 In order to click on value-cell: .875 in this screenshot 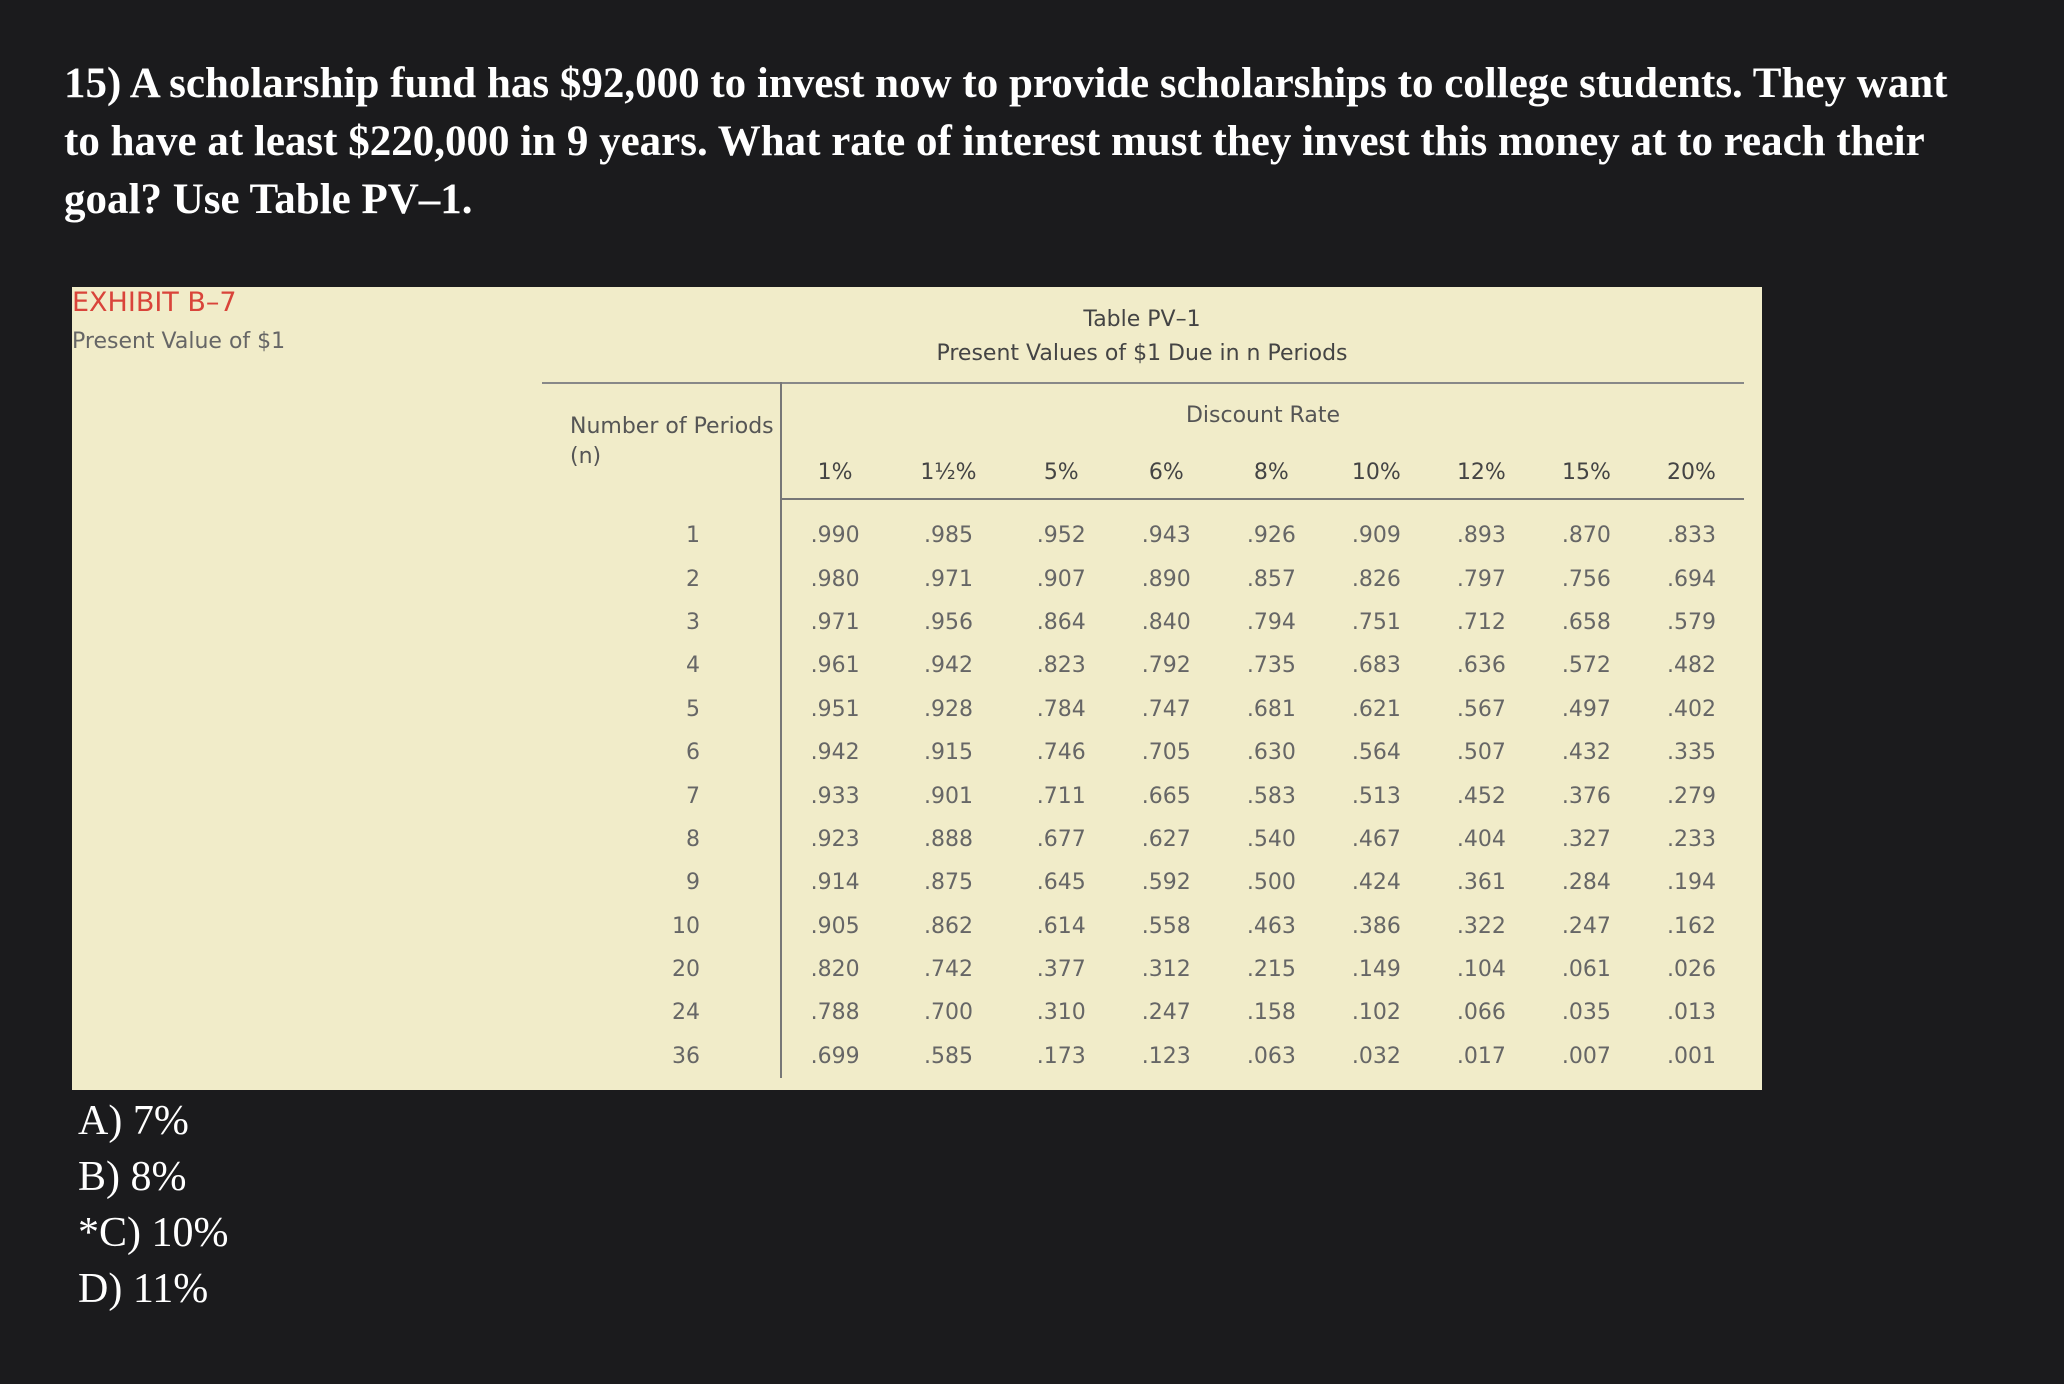, I will do `click(948, 883)`.